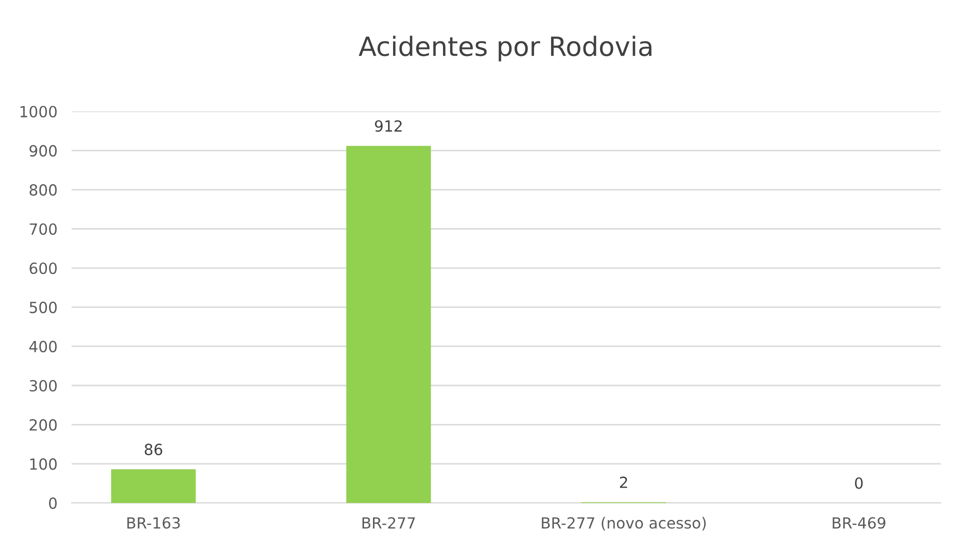 The height and width of the screenshot is (557, 955). What do you see at coordinates (43, 229) in the screenshot?
I see `y-tick-label: 700` at bounding box center [43, 229].